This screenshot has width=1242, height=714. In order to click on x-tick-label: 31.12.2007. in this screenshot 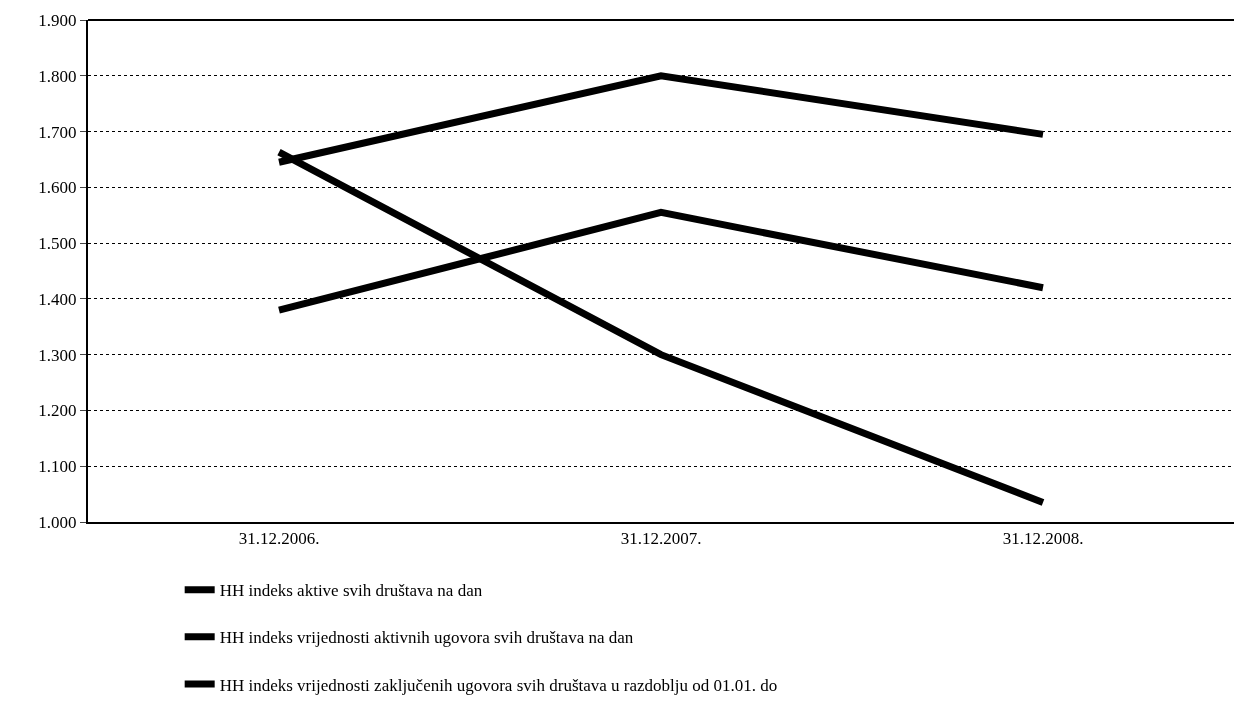, I will do `click(661, 539)`.